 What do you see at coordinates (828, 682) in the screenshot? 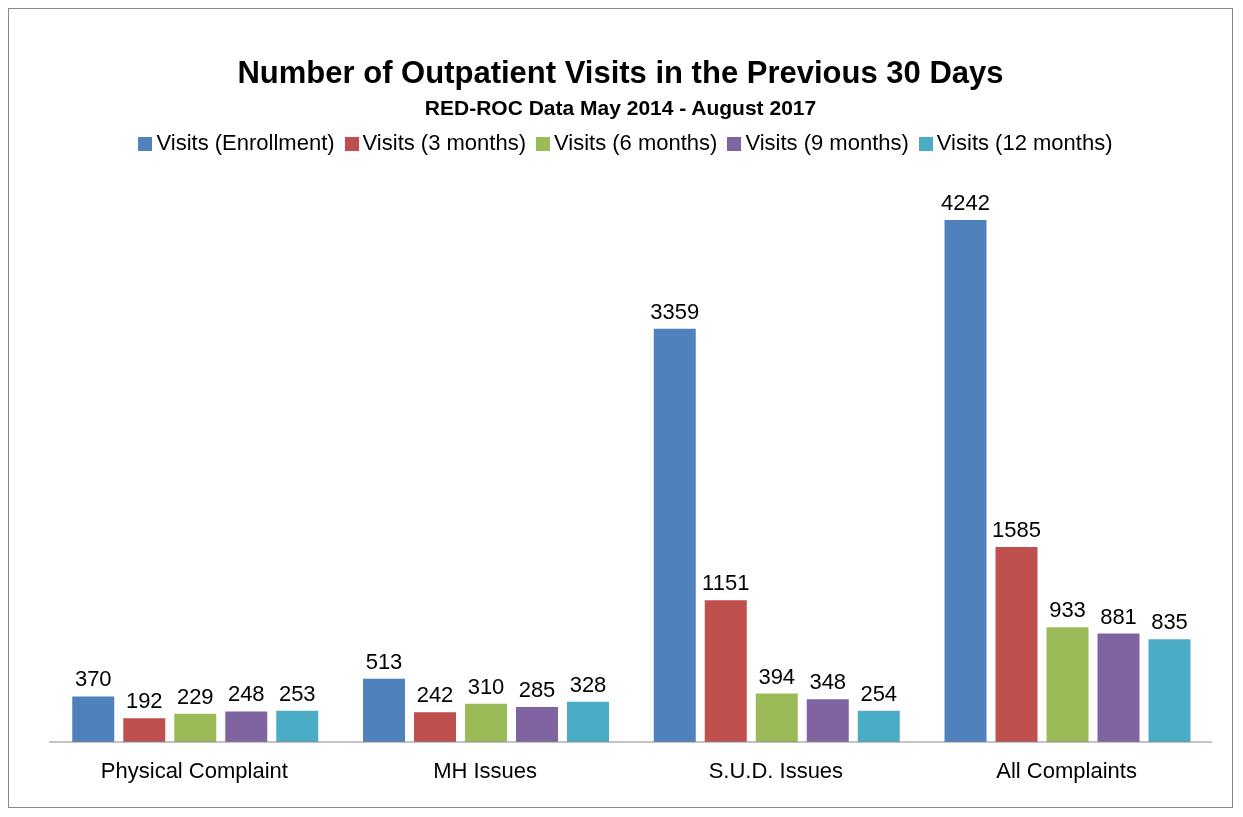
I see `data-label: 348` at bounding box center [828, 682].